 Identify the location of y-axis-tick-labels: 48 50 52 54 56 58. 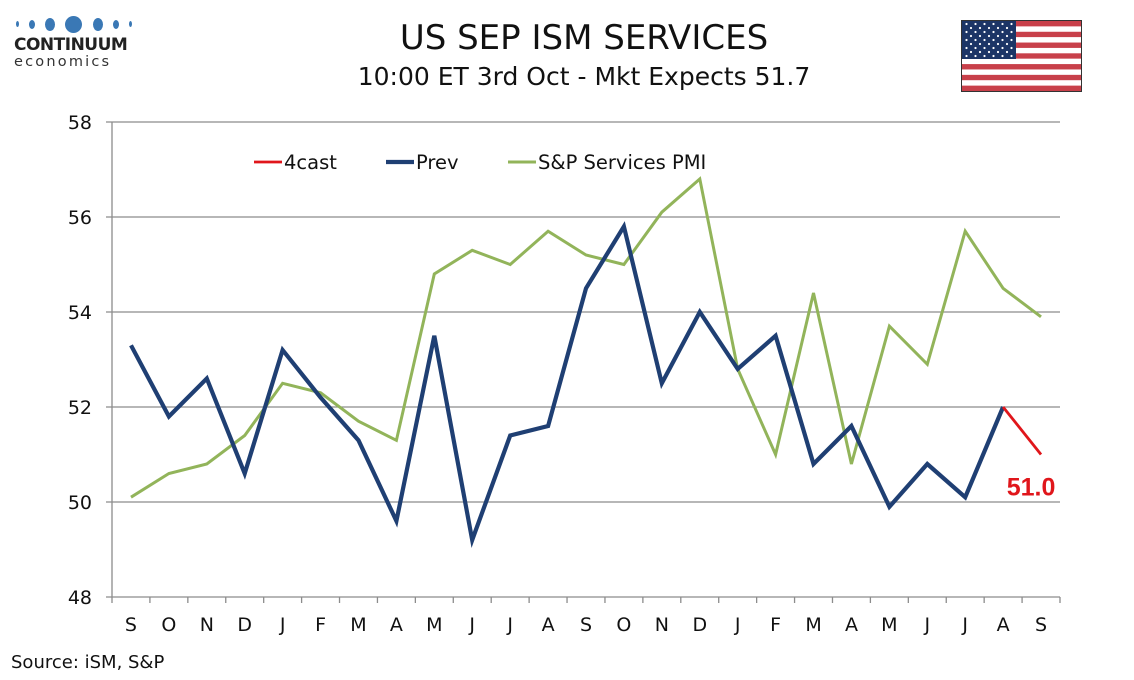
(80, 360).